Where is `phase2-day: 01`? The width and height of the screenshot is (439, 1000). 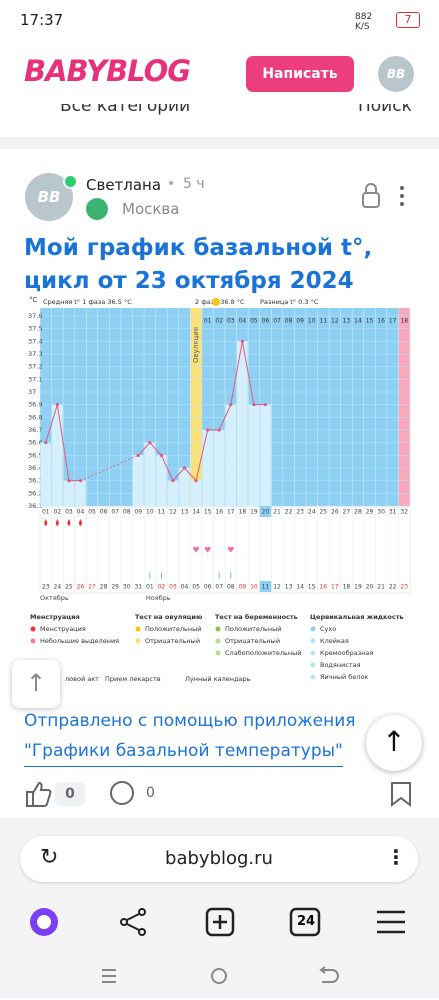 phase2-day: 01 is located at coordinates (208, 321).